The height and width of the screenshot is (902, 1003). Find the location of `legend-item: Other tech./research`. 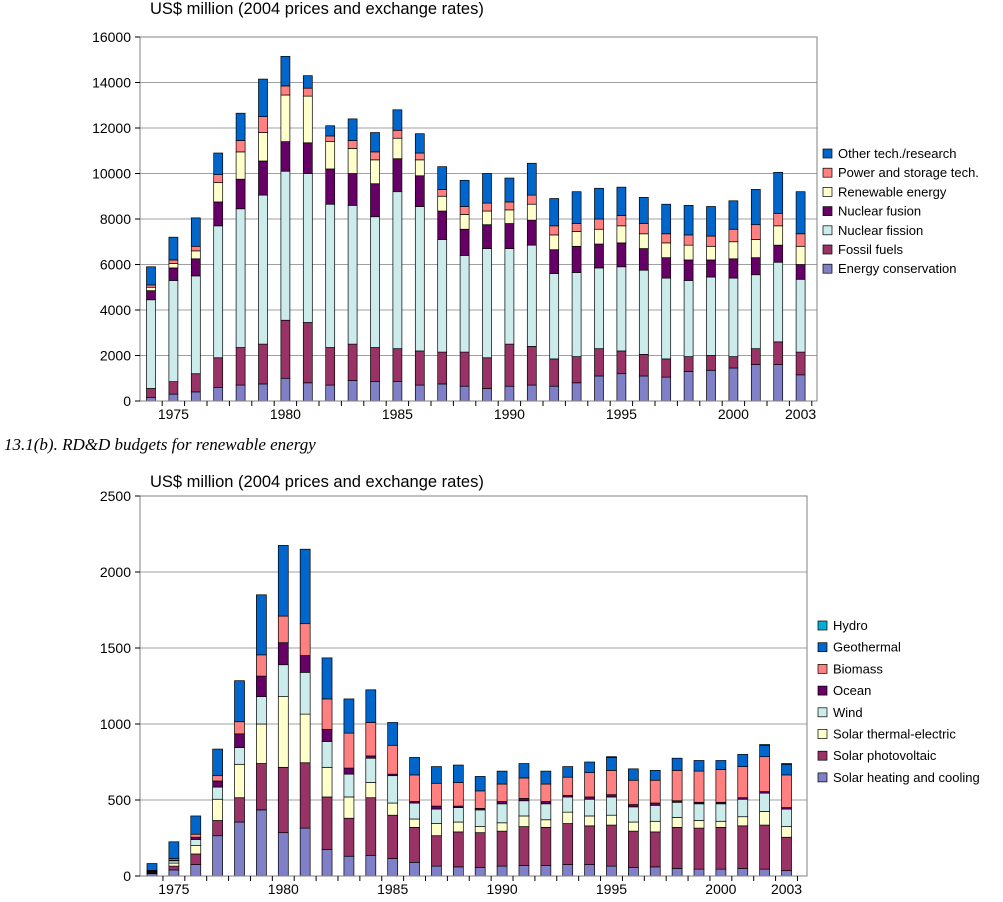

legend-item: Other tech./research is located at coordinates (897, 153).